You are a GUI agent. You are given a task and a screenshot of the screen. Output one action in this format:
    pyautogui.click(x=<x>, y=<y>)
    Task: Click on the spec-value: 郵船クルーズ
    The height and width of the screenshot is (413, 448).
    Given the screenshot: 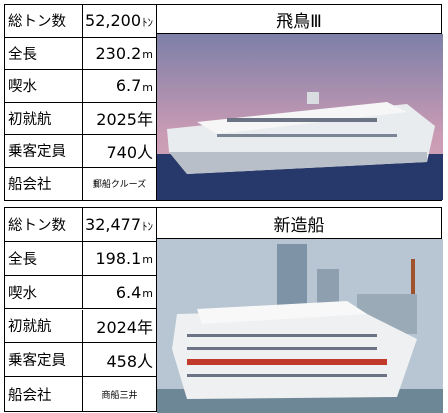 What is the action you would take?
    pyautogui.click(x=119, y=185)
    